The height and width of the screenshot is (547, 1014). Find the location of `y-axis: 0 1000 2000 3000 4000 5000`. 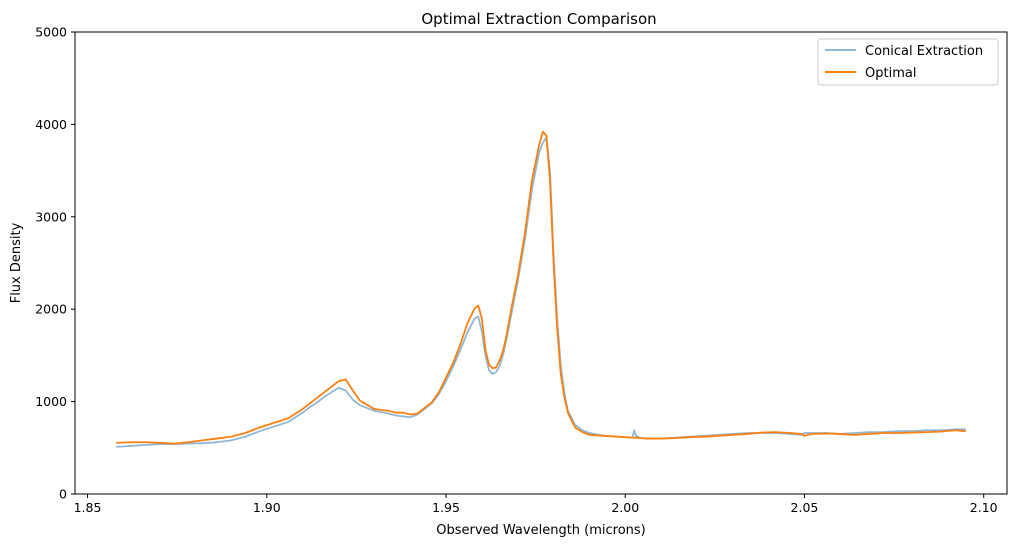

y-axis: 0 1000 2000 3000 4000 5000 is located at coordinates (55, 263).